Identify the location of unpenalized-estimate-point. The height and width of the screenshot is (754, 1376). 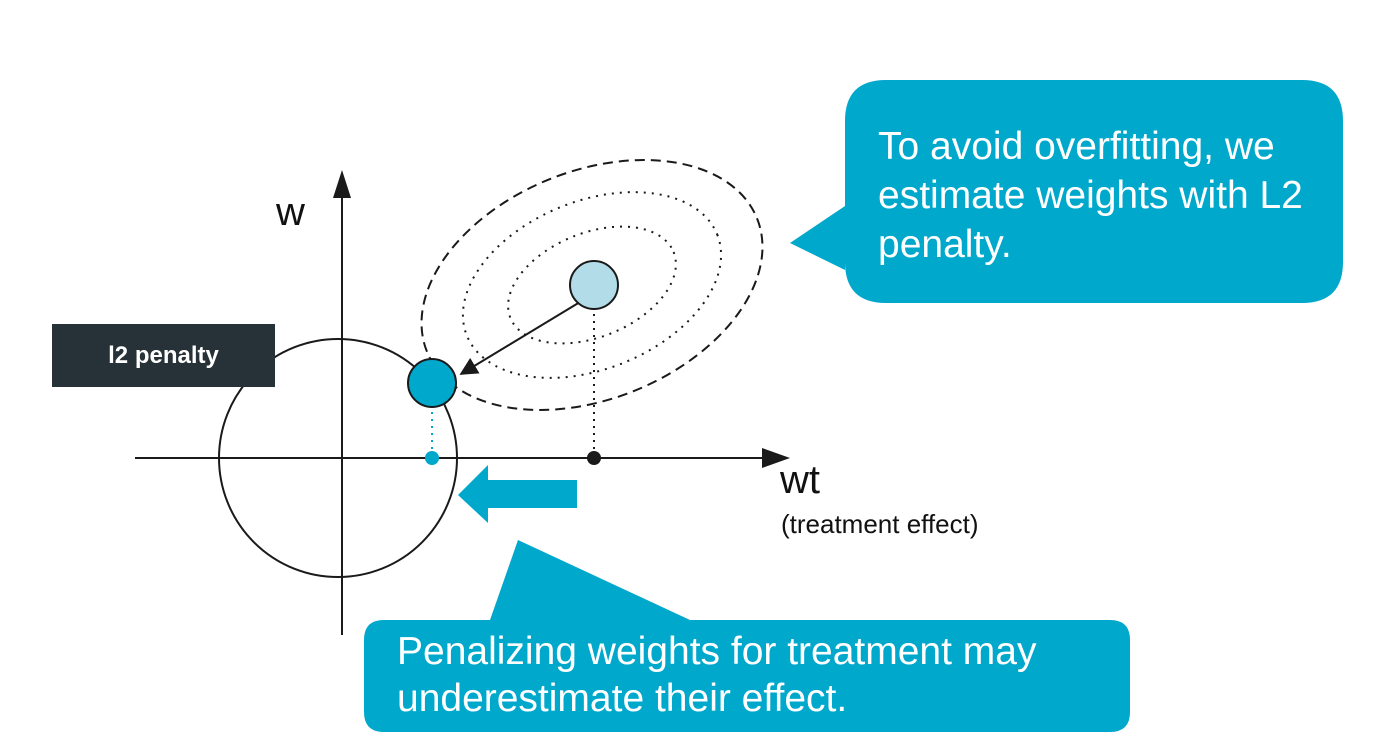
(594, 285).